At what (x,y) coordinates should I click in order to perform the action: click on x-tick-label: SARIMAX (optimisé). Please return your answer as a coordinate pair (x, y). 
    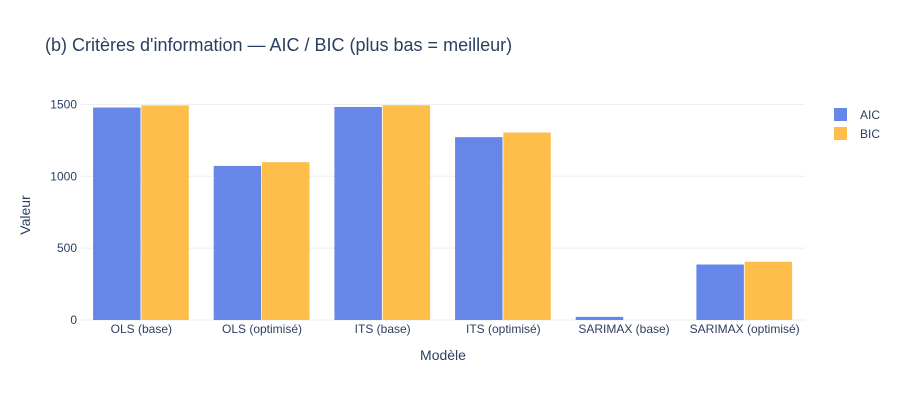
    Looking at the image, I should click on (745, 329).